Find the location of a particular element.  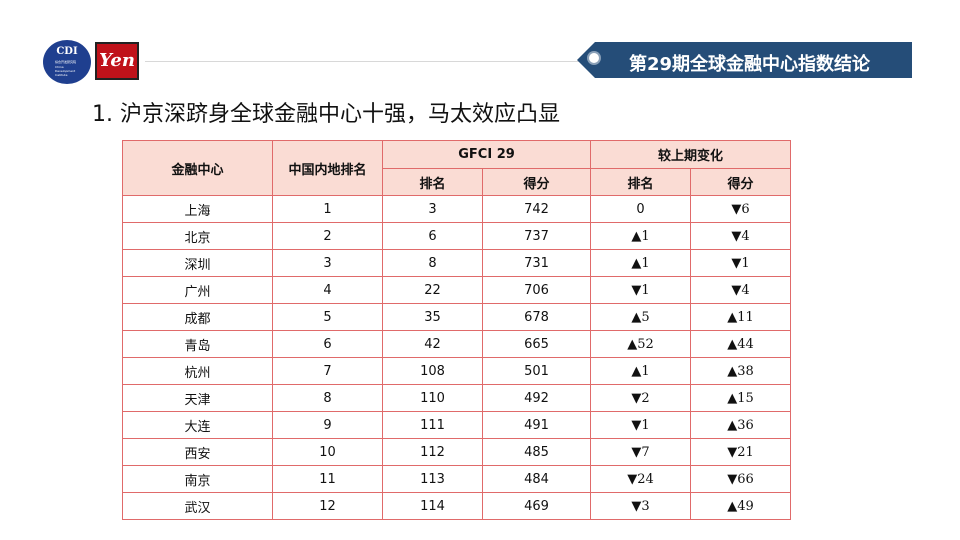

mainland-rank-cell: 2 is located at coordinates (327, 236).